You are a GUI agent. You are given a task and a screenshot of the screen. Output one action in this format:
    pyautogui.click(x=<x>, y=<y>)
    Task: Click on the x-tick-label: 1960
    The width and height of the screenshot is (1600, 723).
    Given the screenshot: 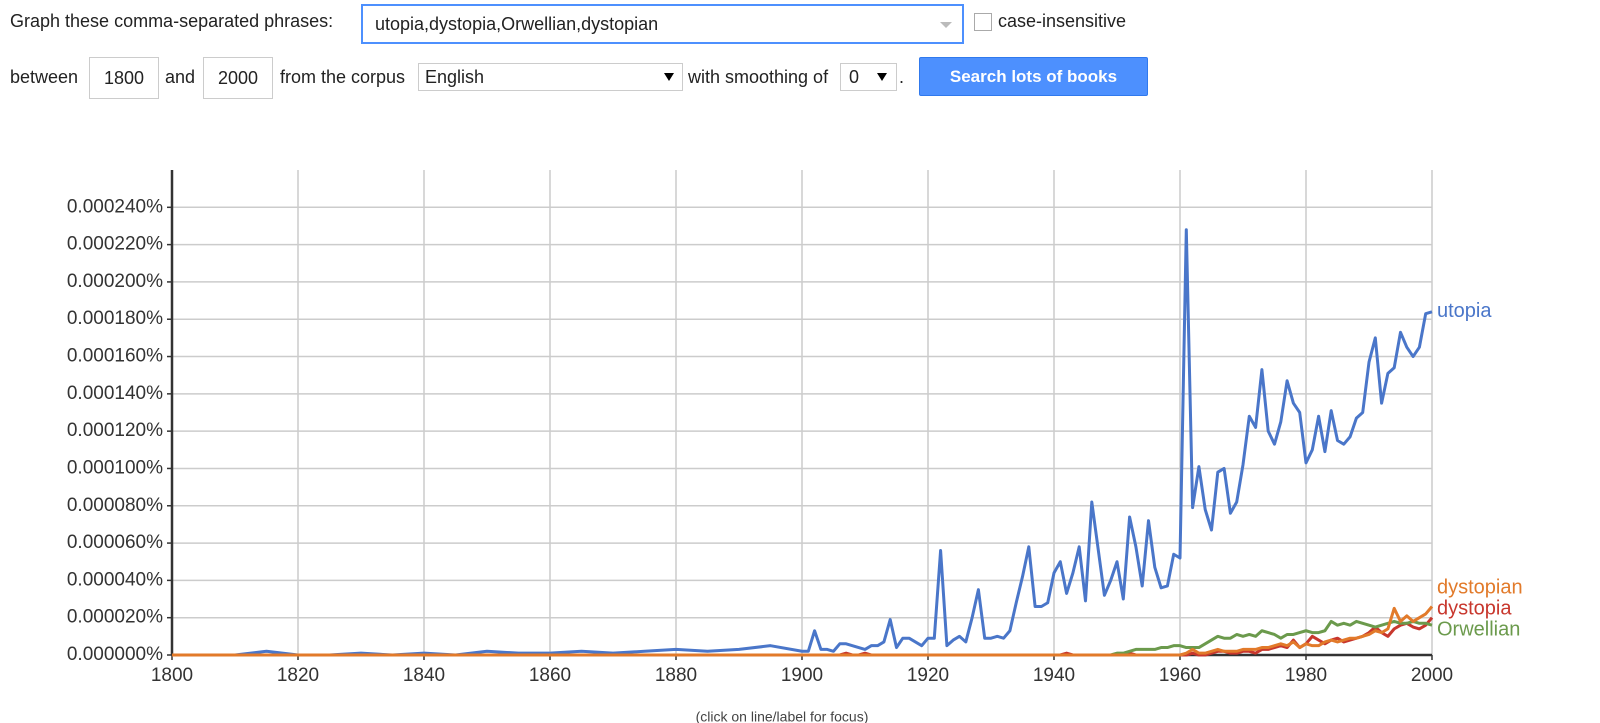 What is the action you would take?
    pyautogui.click(x=1180, y=675)
    